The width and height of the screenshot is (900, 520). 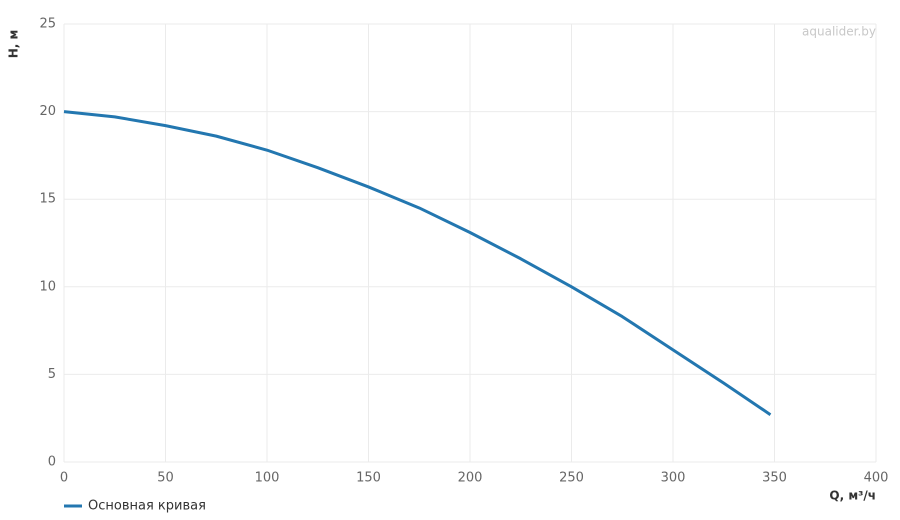 I want to click on x-tick-label: 250, so click(x=571, y=478).